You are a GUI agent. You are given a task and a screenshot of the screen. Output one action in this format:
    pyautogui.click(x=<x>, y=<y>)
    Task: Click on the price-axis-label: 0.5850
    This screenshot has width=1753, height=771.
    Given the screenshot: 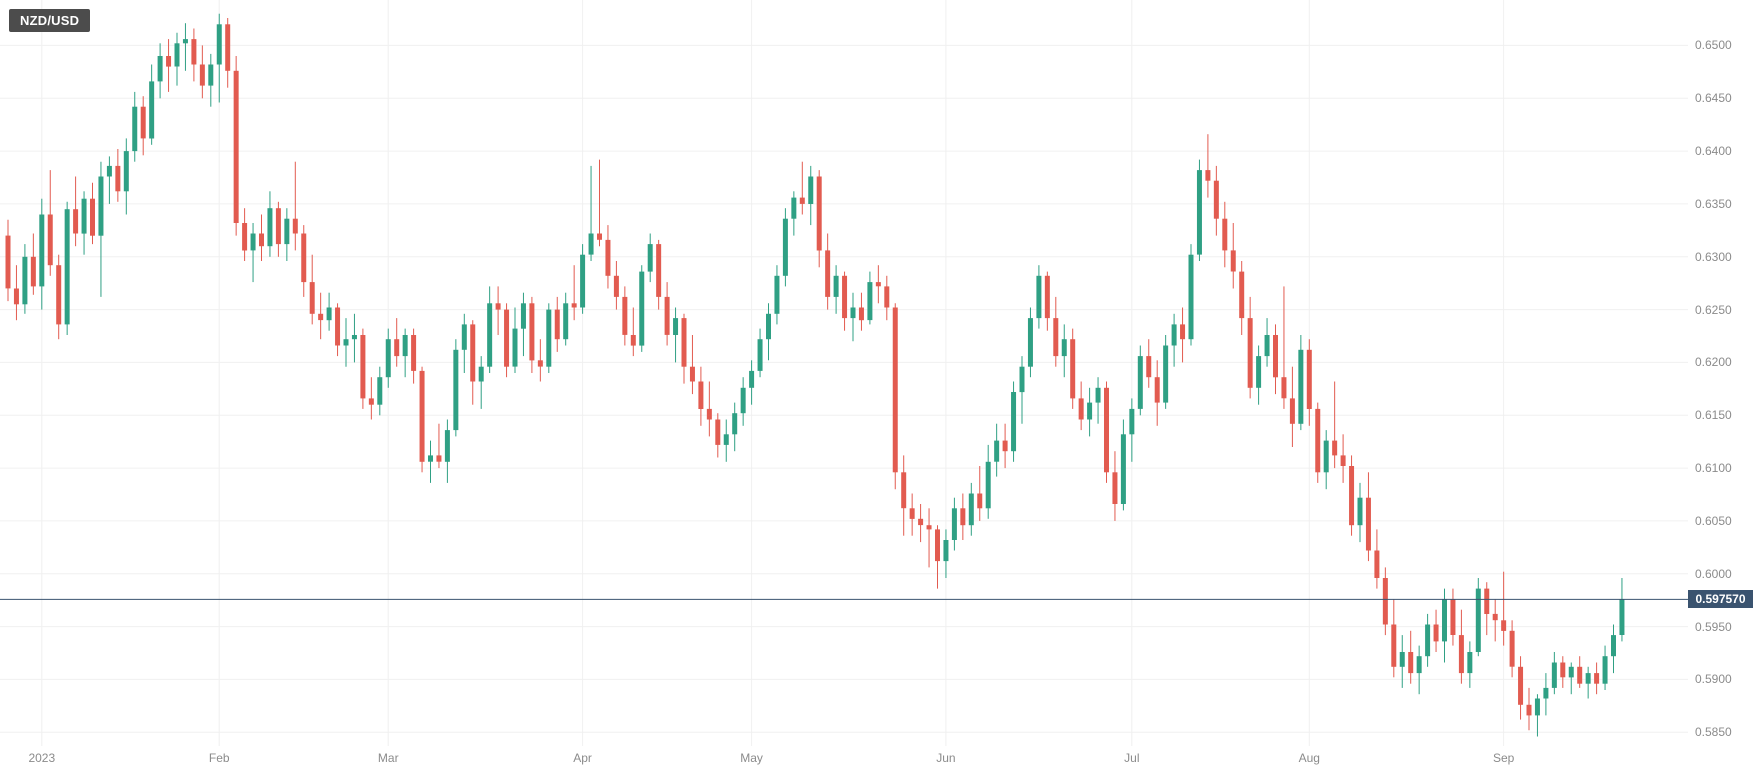 What is the action you would take?
    pyautogui.click(x=1713, y=732)
    